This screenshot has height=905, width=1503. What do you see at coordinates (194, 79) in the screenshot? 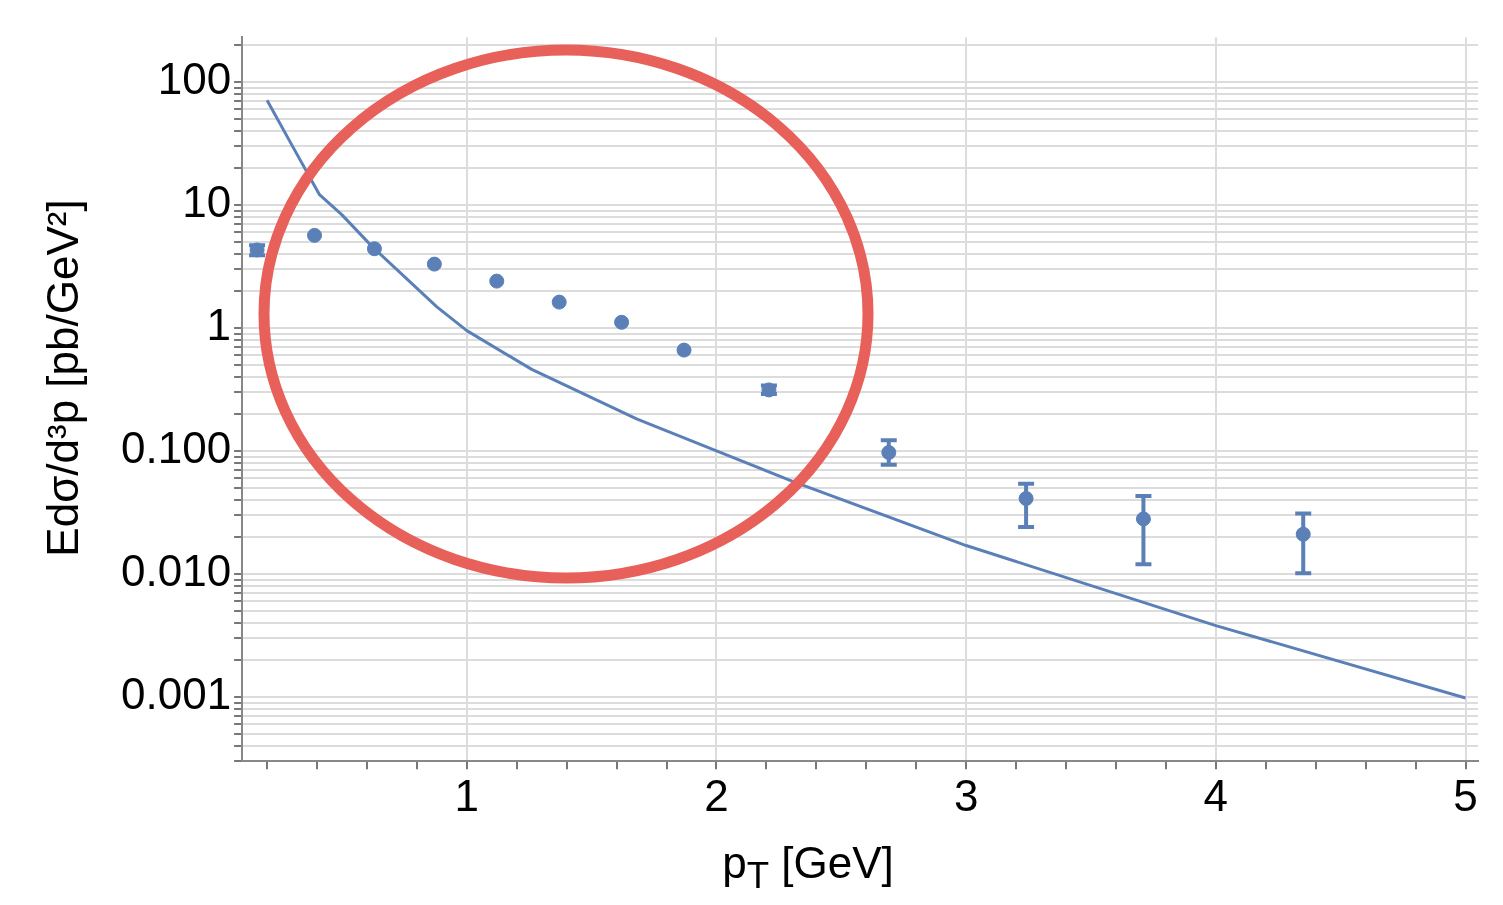
I see `y-tick-label: 100` at bounding box center [194, 79].